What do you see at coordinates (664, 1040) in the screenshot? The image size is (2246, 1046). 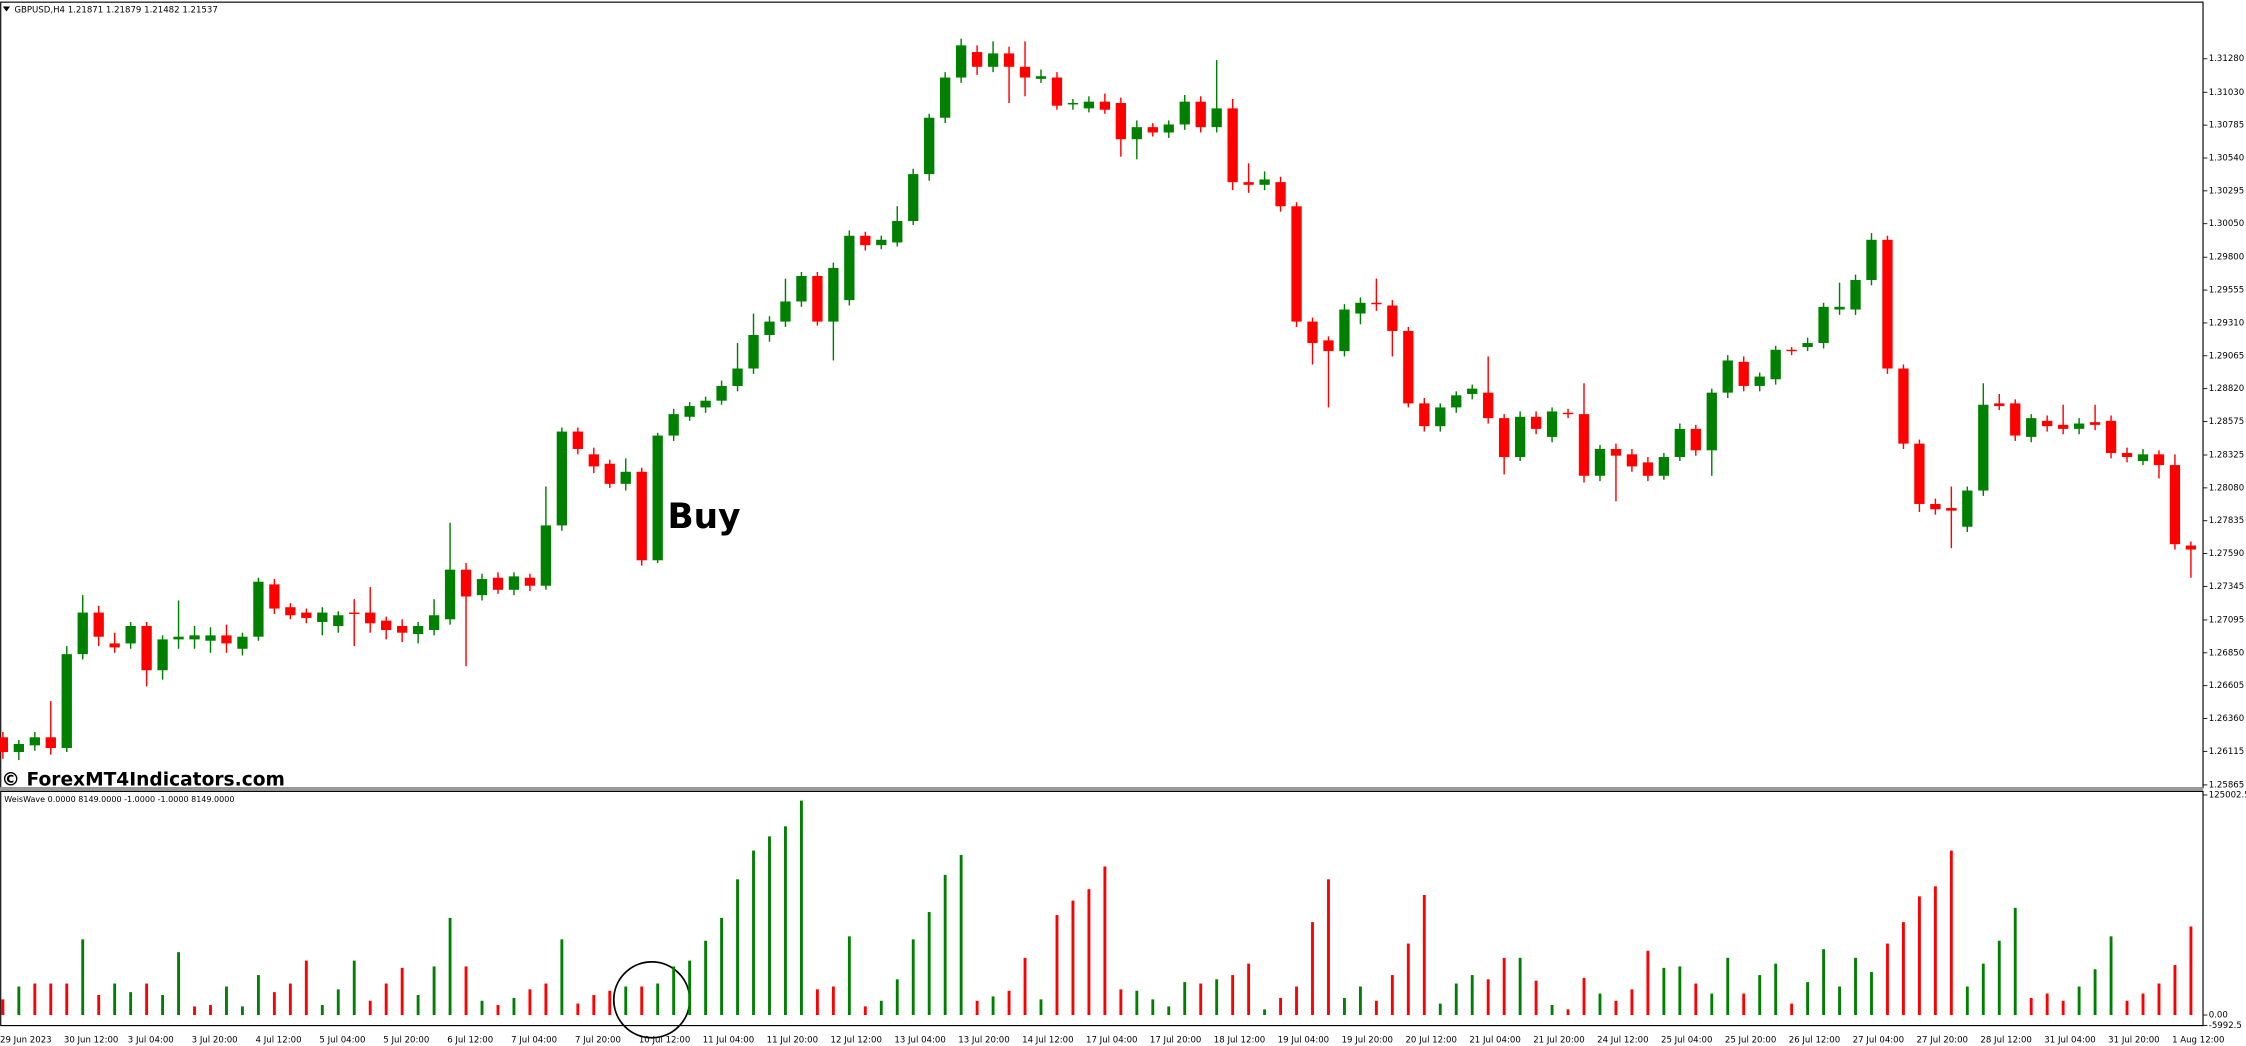 I see `x-tick-label: 10 Jul 12:00` at bounding box center [664, 1040].